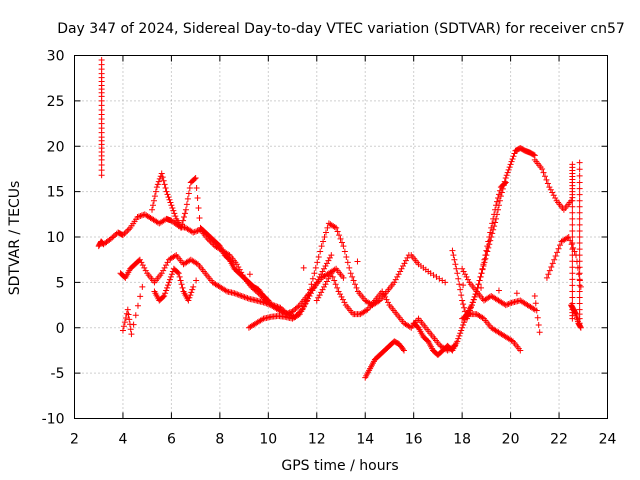 The height and width of the screenshot is (480, 640). Describe the element at coordinates (58, 374) in the screenshot. I see `y-tick-label: -5` at that location.